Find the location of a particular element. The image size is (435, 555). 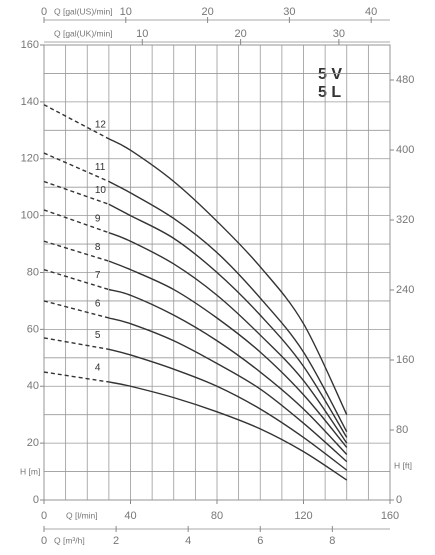

y-tick-label: 40 is located at coordinates (33, 386).